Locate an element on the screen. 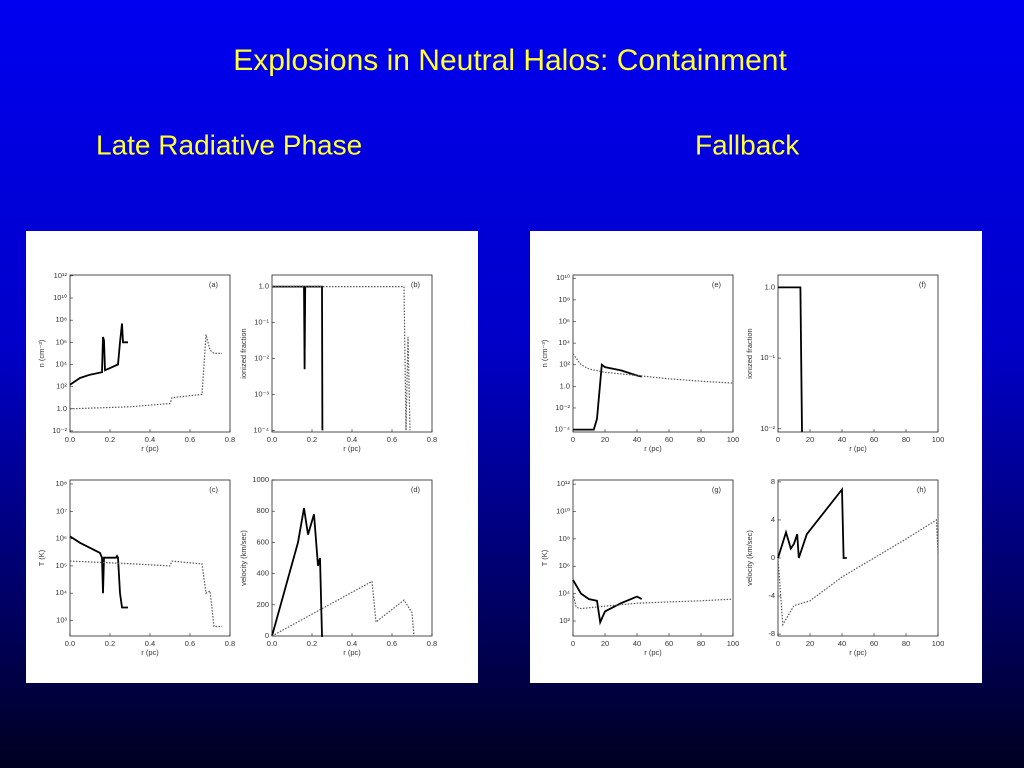  y-tick-label: 1000 is located at coordinates (260, 479).